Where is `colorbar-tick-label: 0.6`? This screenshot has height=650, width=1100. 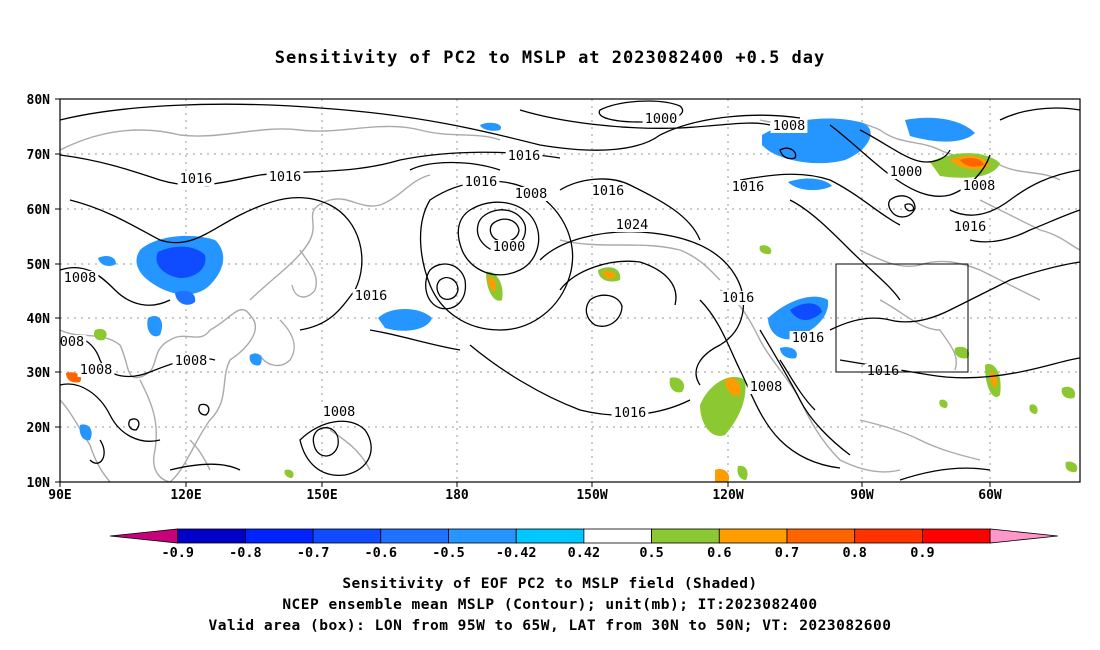
colorbar-tick-label: 0.6 is located at coordinates (719, 553).